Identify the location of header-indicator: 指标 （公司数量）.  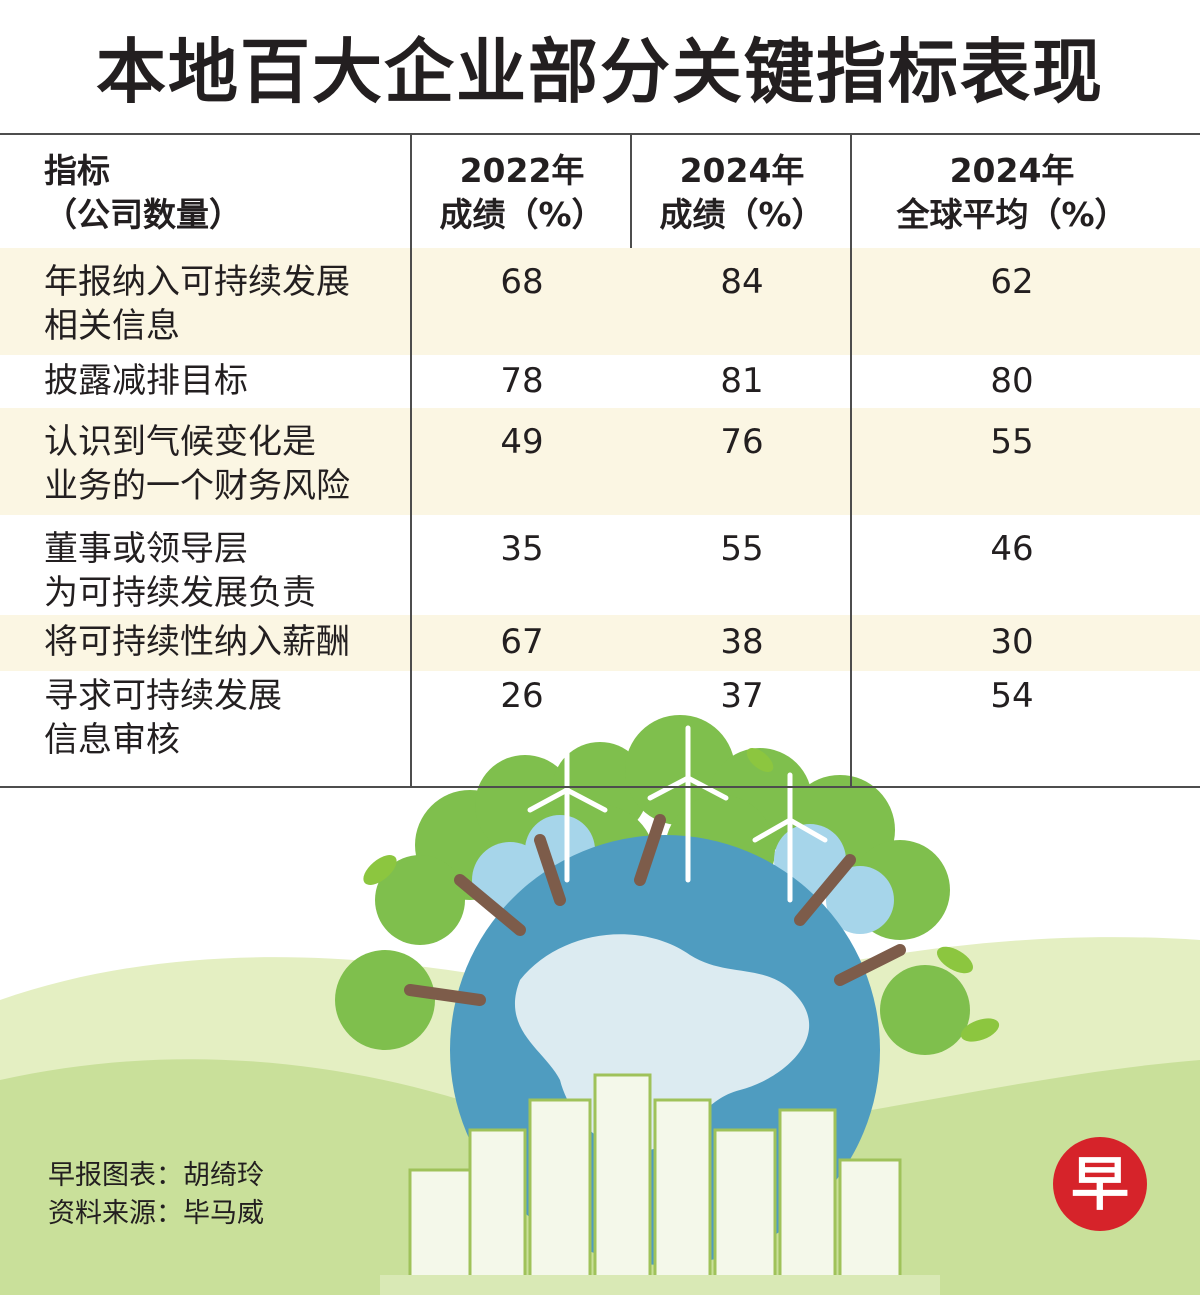
(143, 192).